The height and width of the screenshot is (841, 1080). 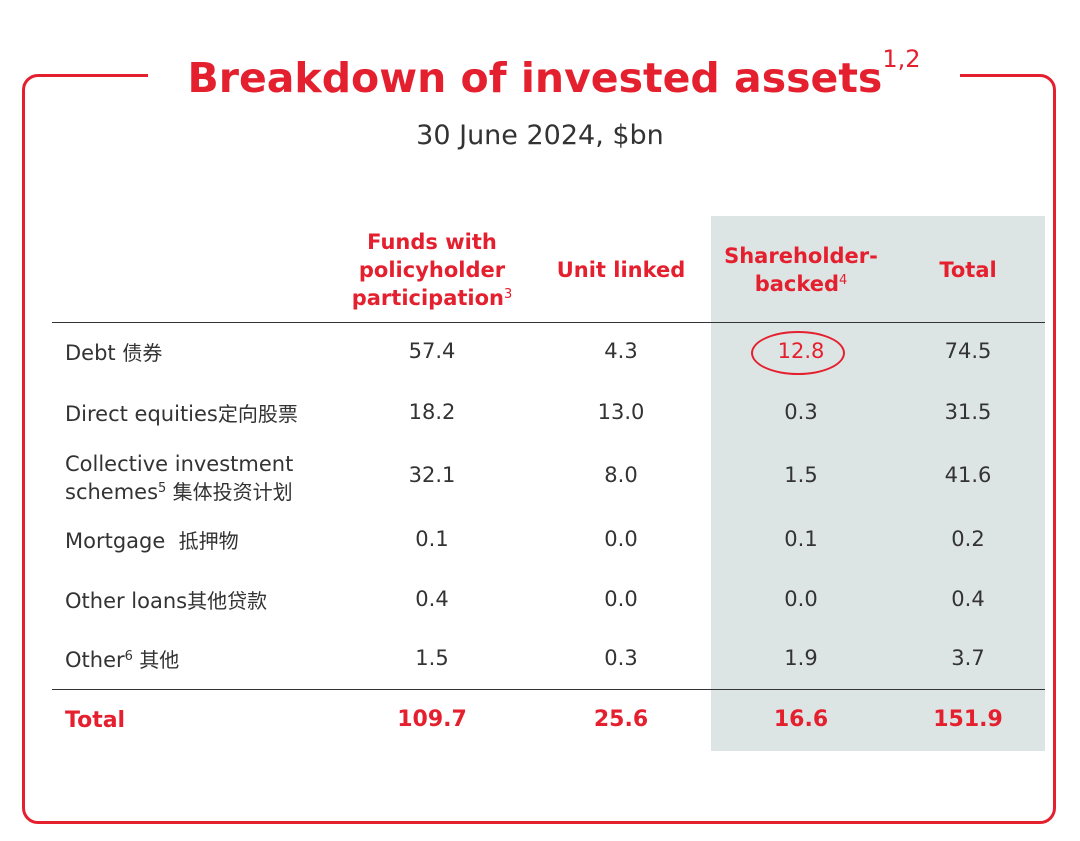 What do you see at coordinates (95, 720) in the screenshot?
I see `row-label-total: Total` at bounding box center [95, 720].